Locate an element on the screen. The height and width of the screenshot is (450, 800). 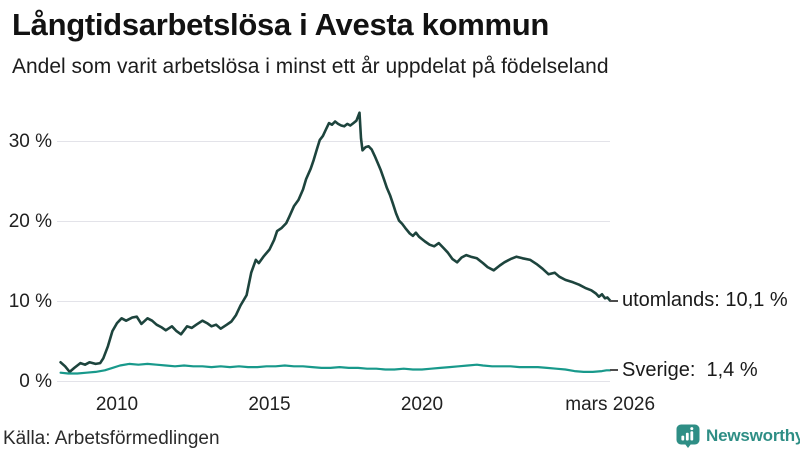
series-end-label-text: Sverige: 1,4 % is located at coordinates (690, 369).